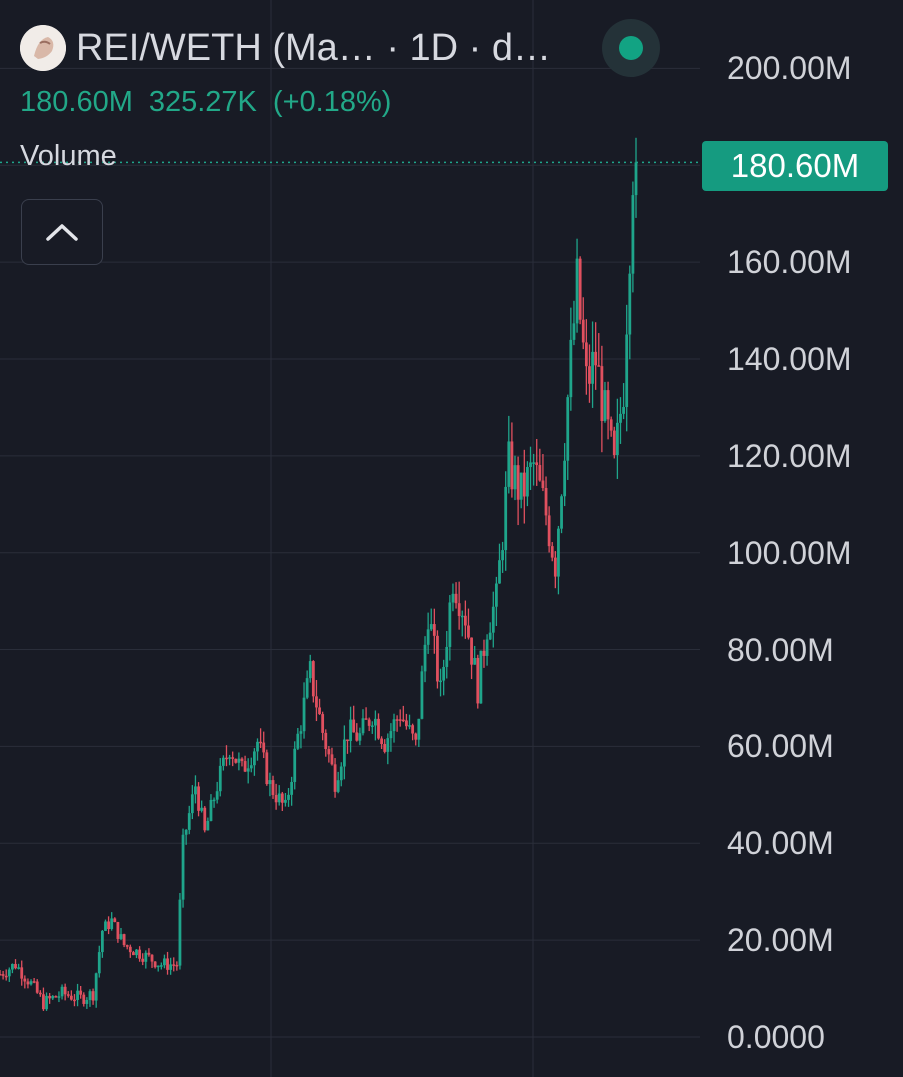 The width and height of the screenshot is (903, 1077). Describe the element at coordinates (780, 940) in the screenshot. I see `y-tick-label: 20.00M` at that location.